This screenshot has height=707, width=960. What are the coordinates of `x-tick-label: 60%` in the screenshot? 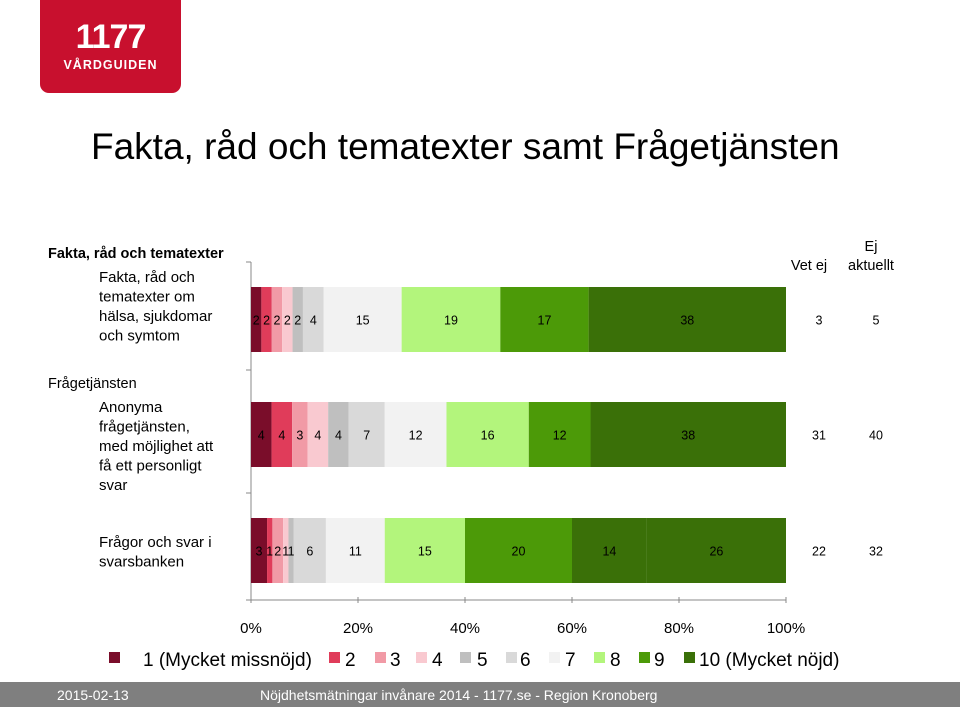 It's located at (572, 628).